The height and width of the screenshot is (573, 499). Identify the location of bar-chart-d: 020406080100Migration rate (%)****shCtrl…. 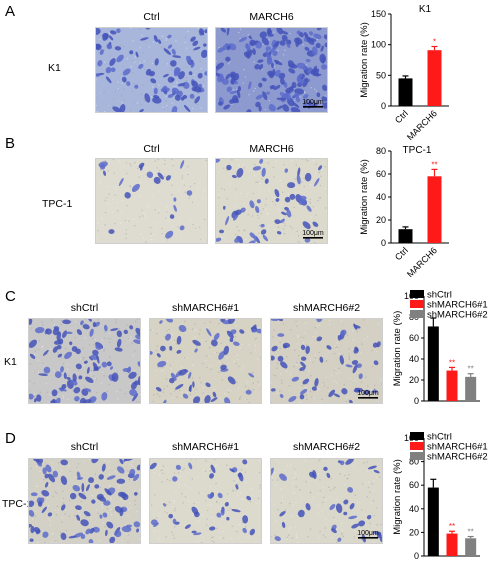
(440, 497).